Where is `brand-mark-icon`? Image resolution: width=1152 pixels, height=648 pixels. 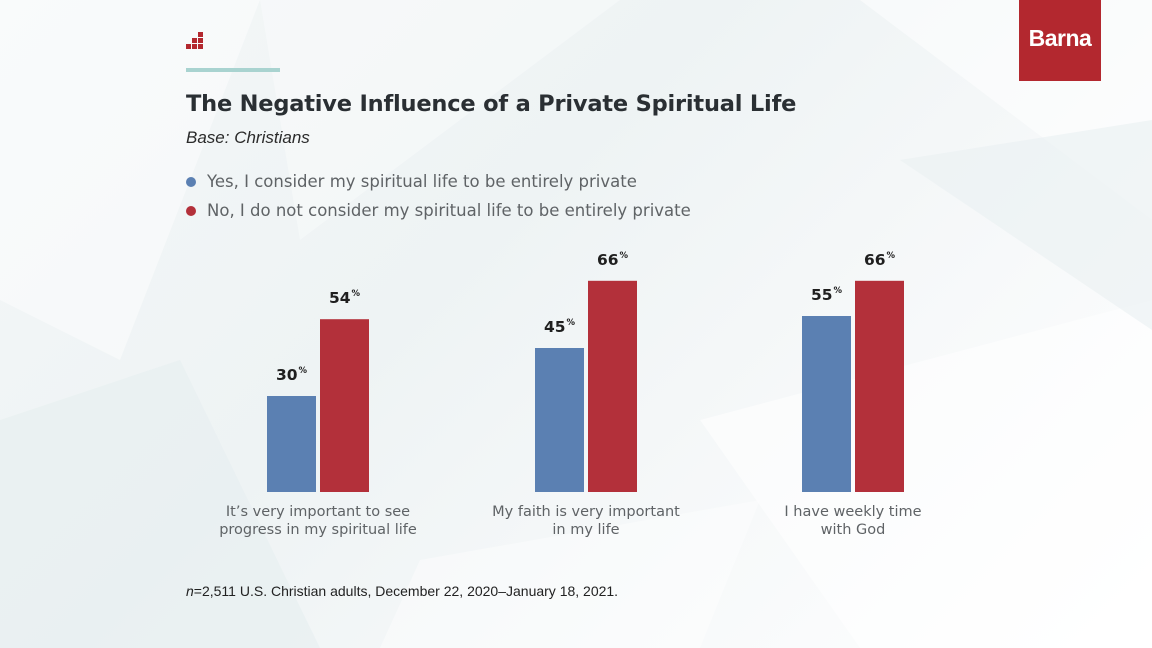 brand-mark-icon is located at coordinates (194, 40).